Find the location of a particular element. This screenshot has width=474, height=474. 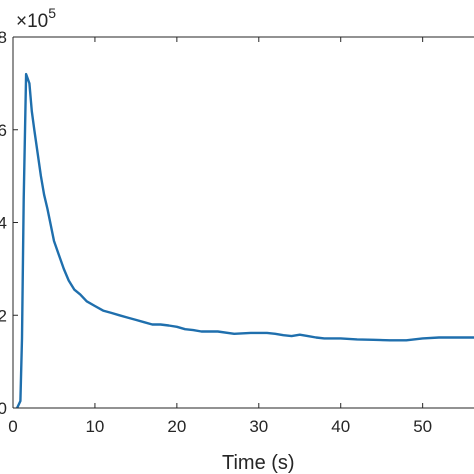

x-tick-label: 10 is located at coordinates (94, 426).